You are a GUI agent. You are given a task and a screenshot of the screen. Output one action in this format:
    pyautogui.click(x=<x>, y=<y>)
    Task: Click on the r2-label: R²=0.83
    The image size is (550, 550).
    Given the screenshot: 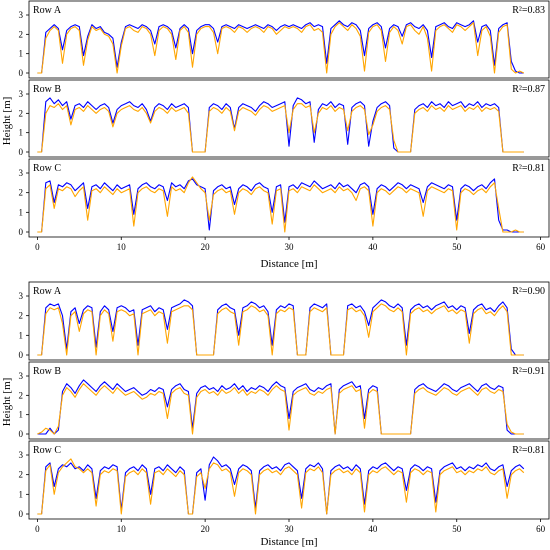 What is the action you would take?
    pyautogui.click(x=528, y=10)
    